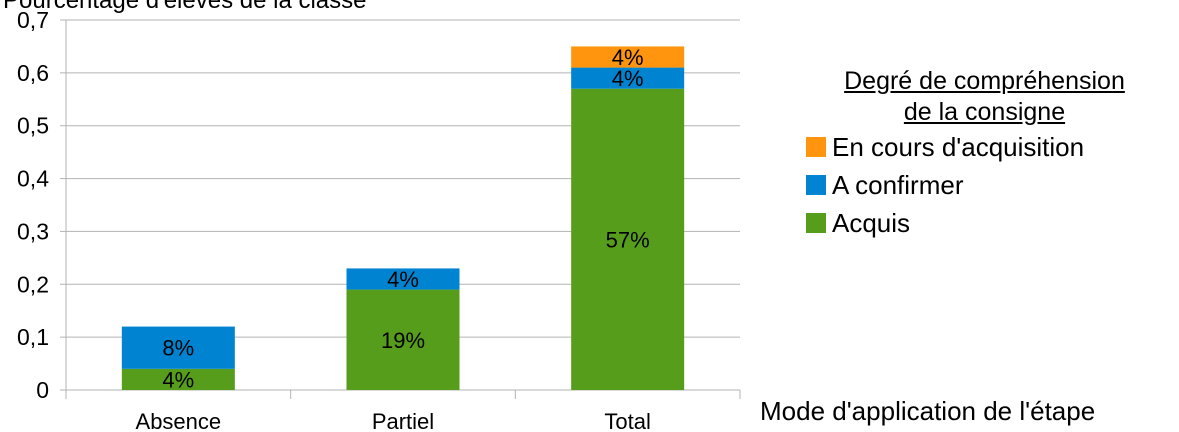  I want to click on legend-swatch-en-cours, so click(816, 147).